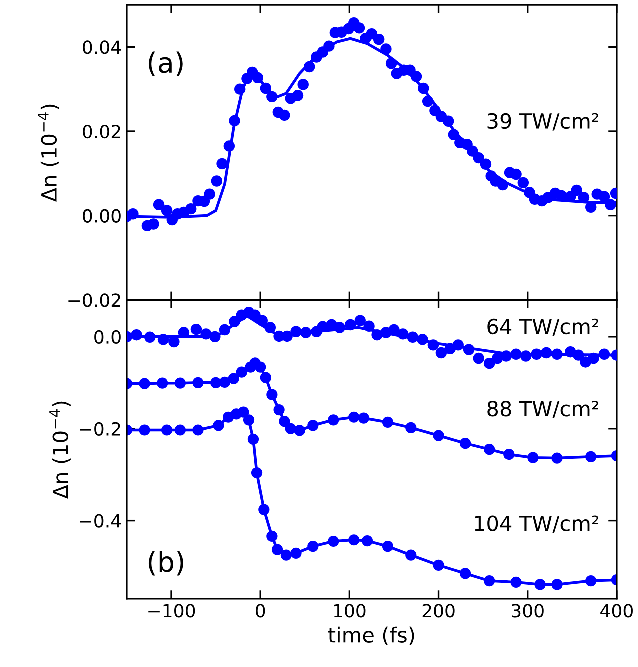 This screenshot has width=638, height=667. What do you see at coordinates (101, 131) in the screenshot?
I see `y-tick-label: 0.02` at bounding box center [101, 131].